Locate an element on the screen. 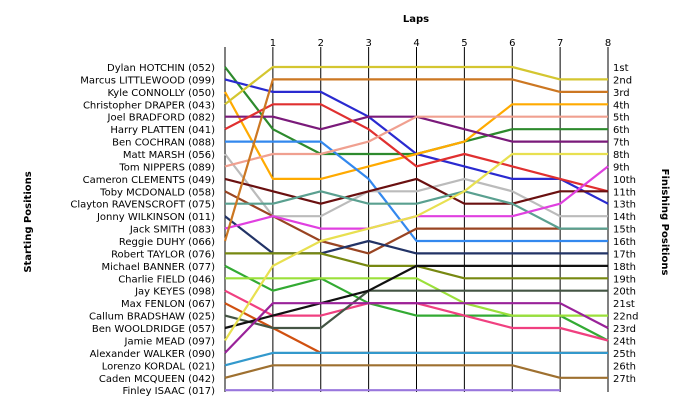  starting-position-label: Joel BRADFORD (082) is located at coordinates (161, 118).